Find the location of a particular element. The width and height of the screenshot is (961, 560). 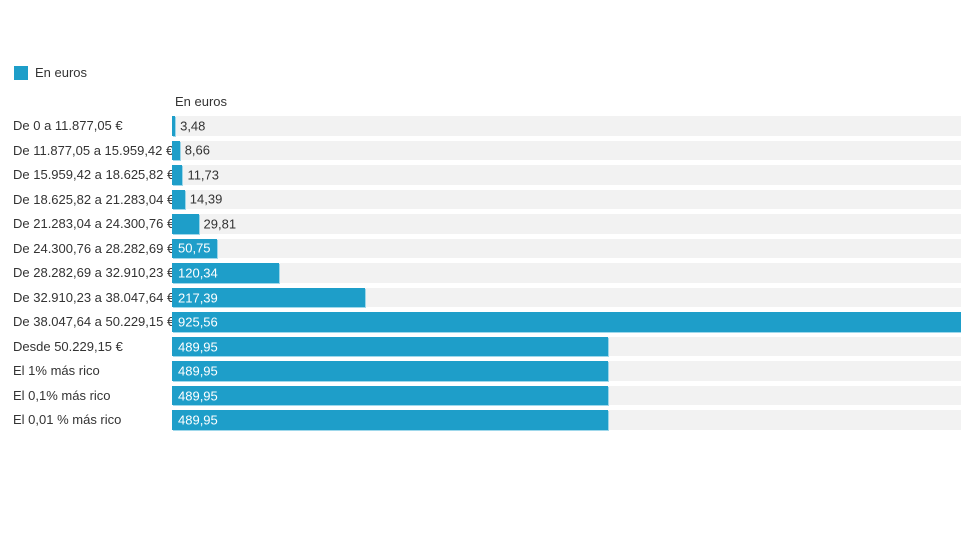

chart-row: El 1% más rico 489,95 is located at coordinates (480, 371).